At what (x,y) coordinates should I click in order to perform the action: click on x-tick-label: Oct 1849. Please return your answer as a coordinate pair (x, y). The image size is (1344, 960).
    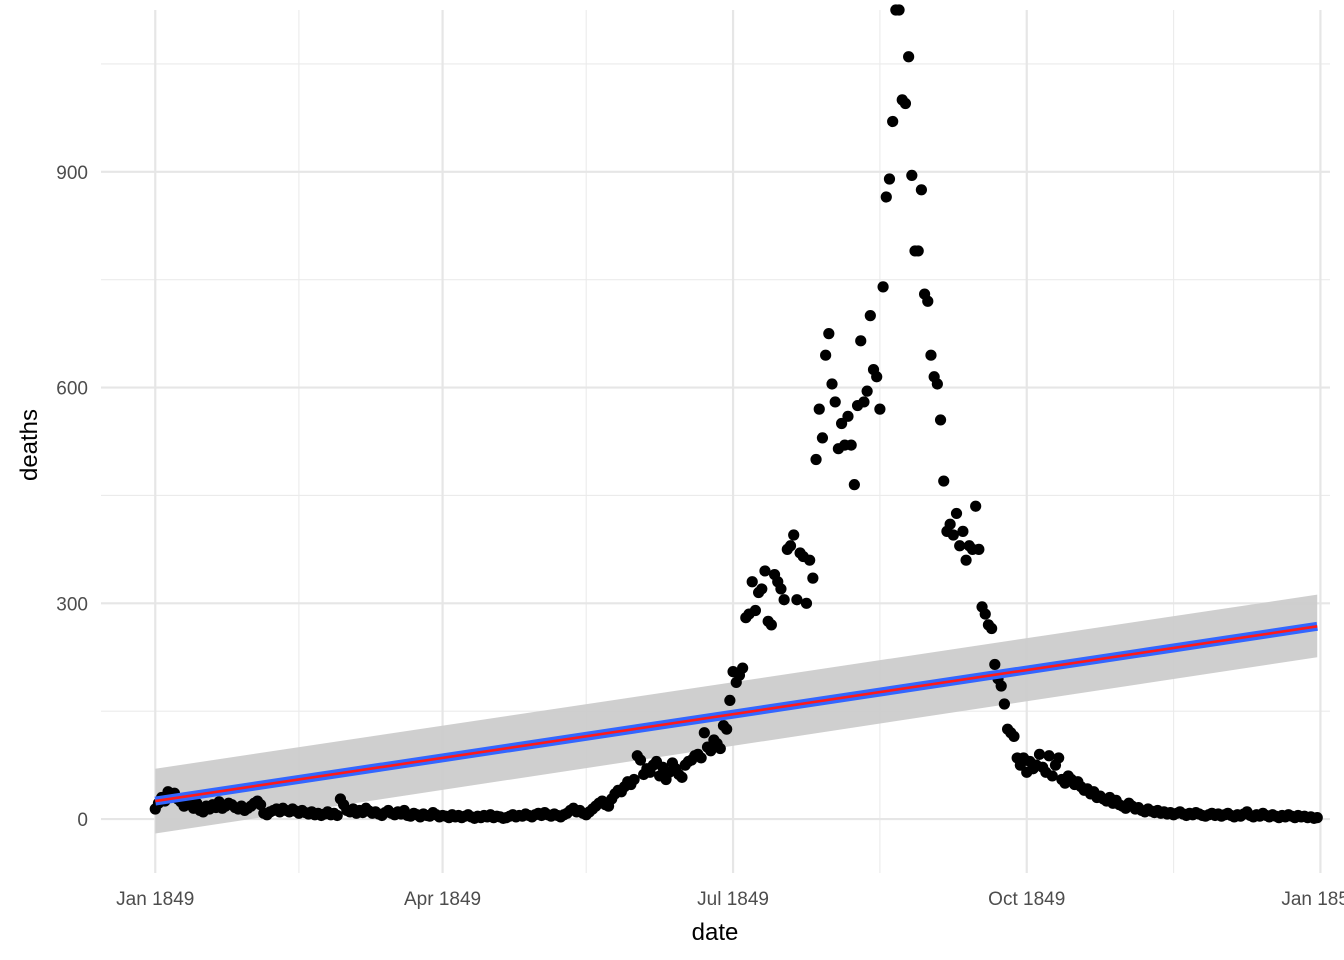
    Looking at the image, I should click on (1026, 899).